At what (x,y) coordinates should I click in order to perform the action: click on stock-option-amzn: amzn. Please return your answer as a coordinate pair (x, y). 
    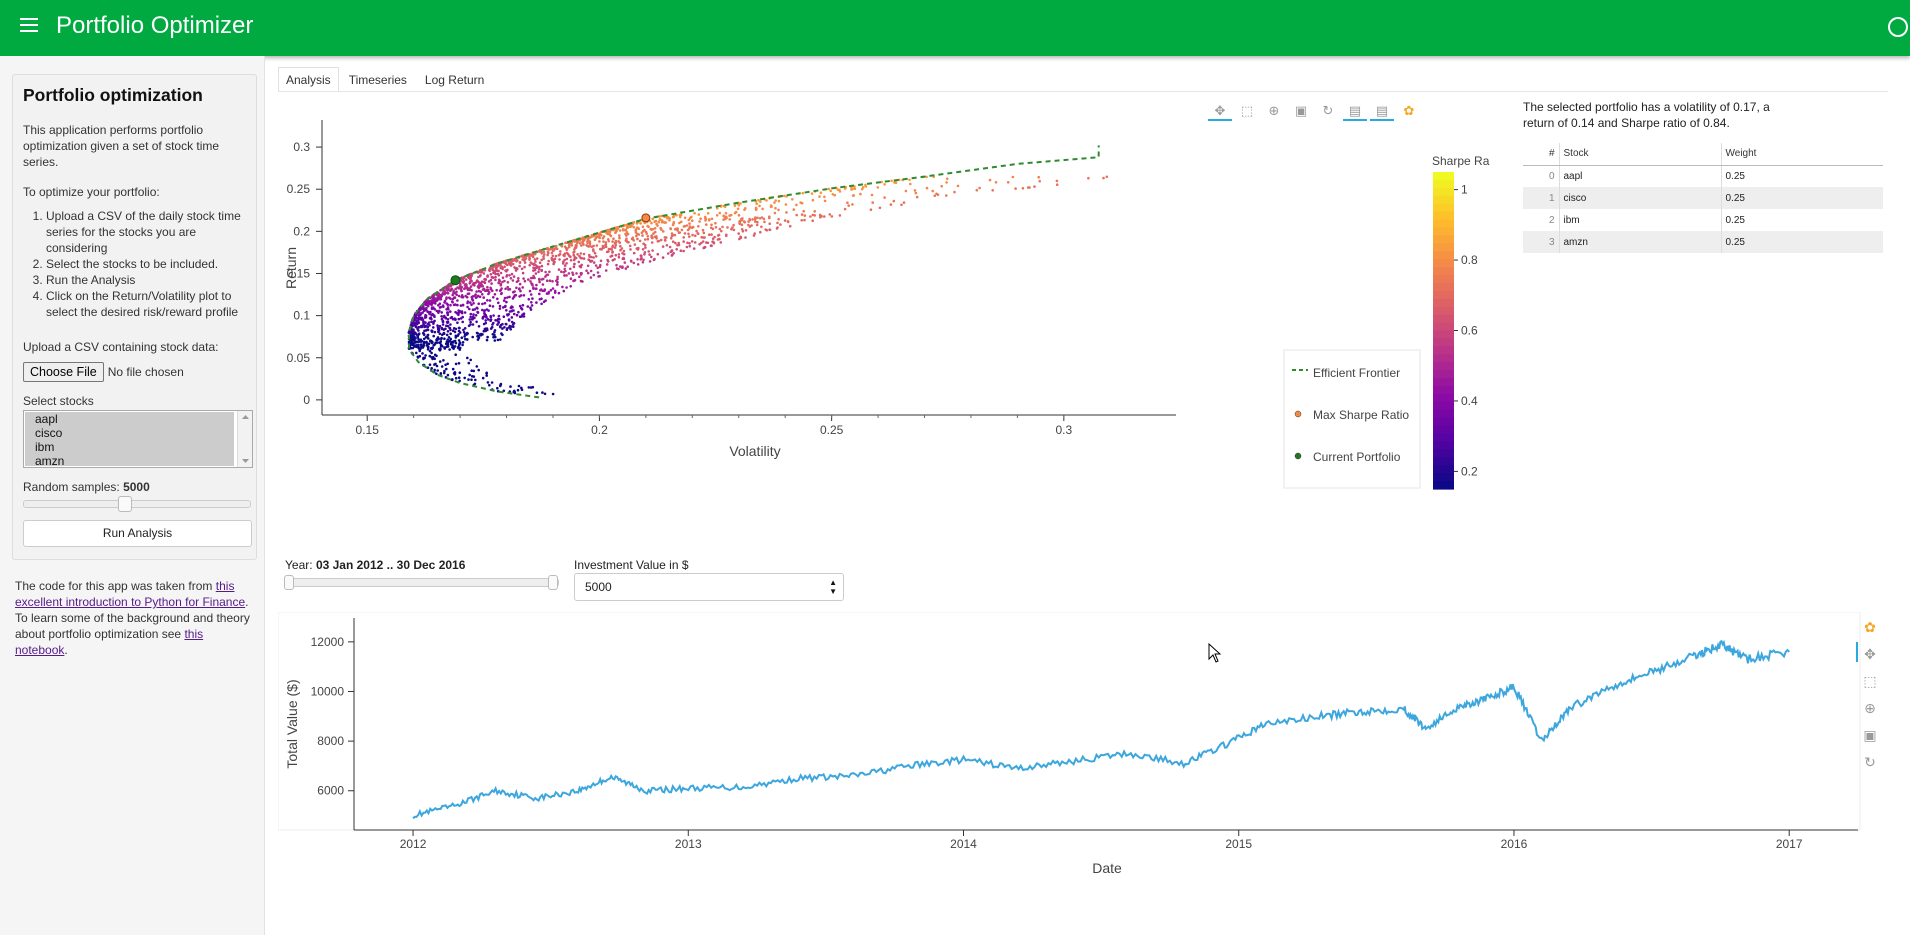
    Looking at the image, I should click on (50, 461).